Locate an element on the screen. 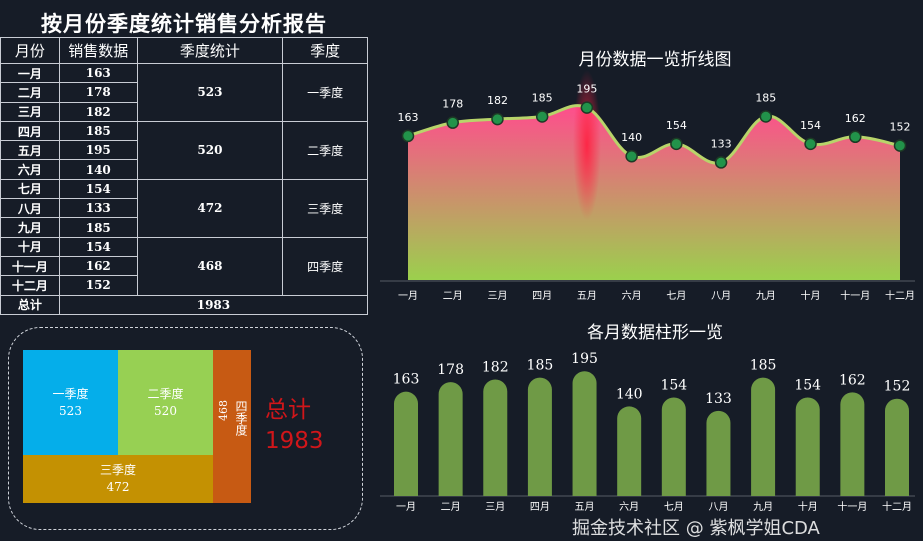 The width and height of the screenshot is (923, 541). line-x-tick: 十月 is located at coordinates (811, 295).